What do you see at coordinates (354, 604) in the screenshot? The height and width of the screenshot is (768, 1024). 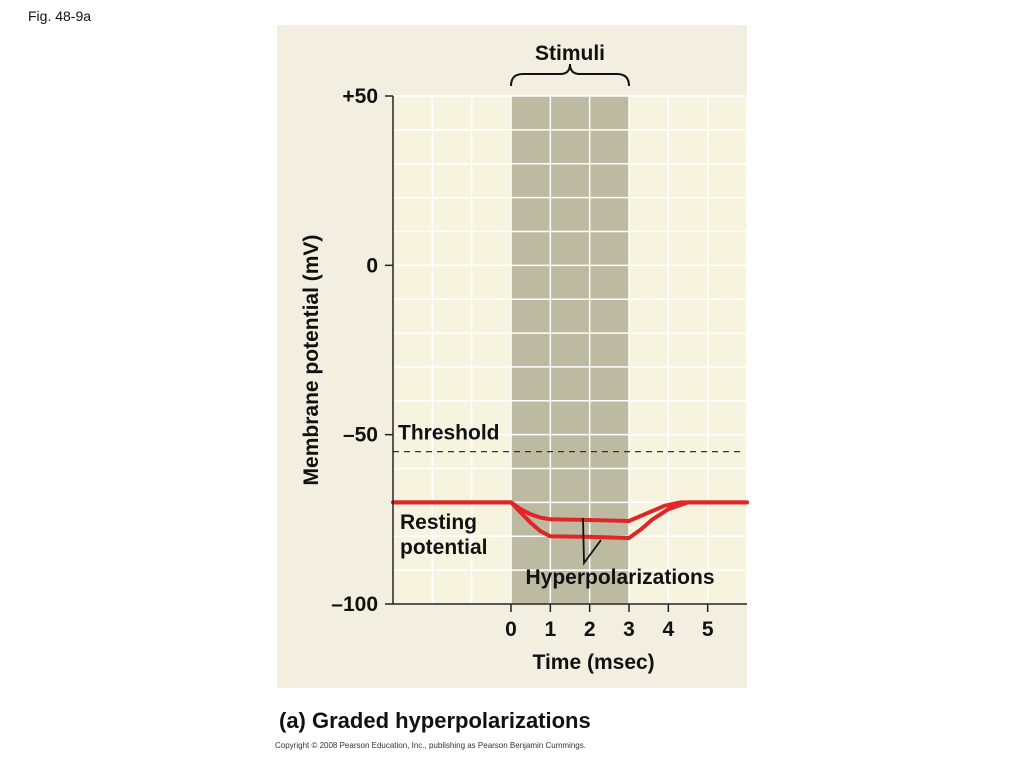 I see `y-tick-label: –100` at bounding box center [354, 604].